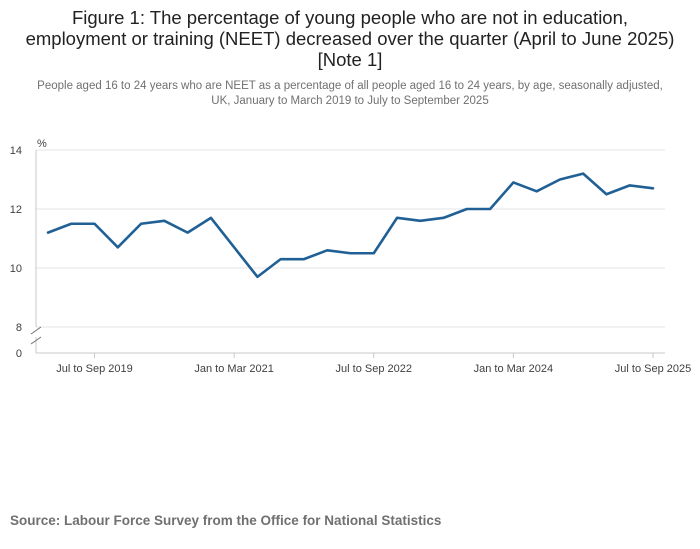 The width and height of the screenshot is (700, 549). What do you see at coordinates (234, 369) in the screenshot?
I see `x-tick-label: Jan to Mar 2021` at bounding box center [234, 369].